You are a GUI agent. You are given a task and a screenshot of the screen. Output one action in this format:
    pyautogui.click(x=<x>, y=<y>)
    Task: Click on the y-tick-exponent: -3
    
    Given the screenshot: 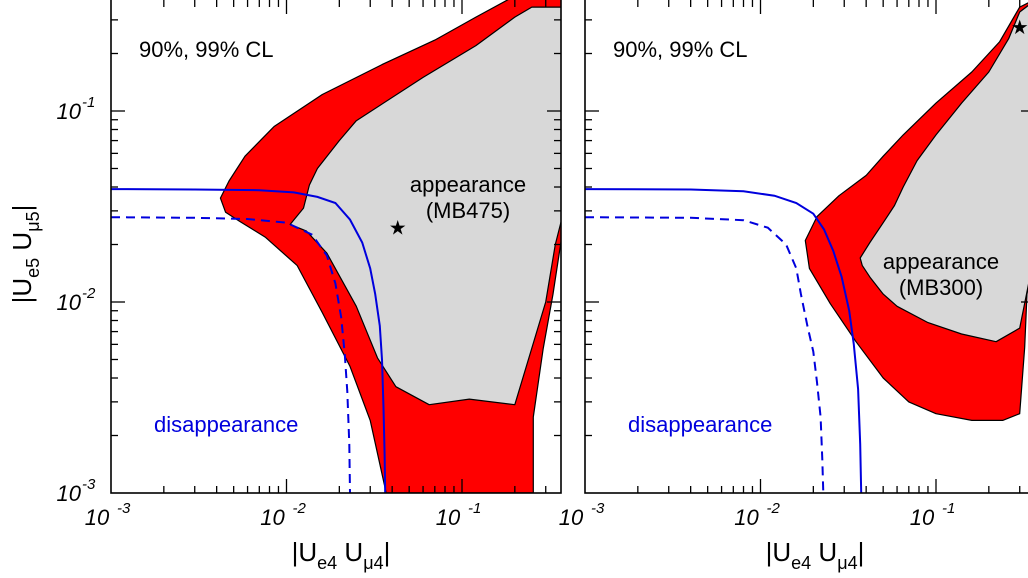 What is the action you would take?
    pyautogui.click(x=89, y=484)
    